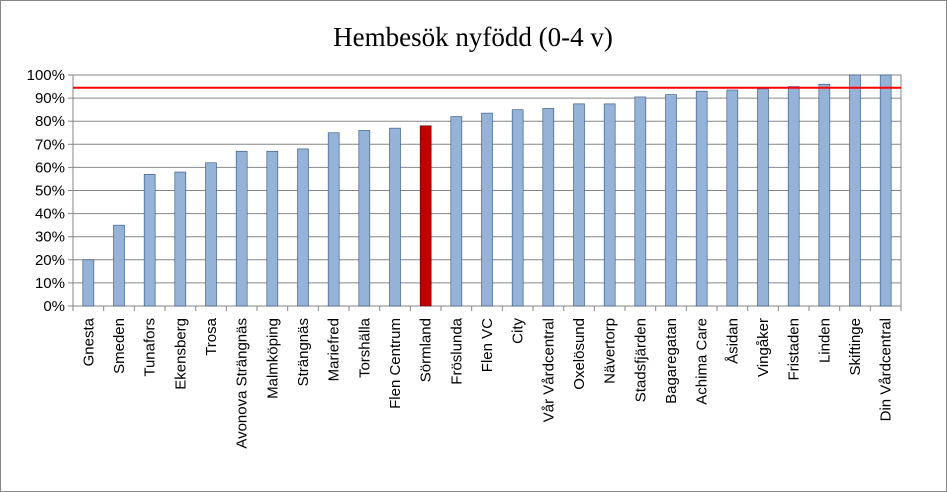 The image size is (947, 492). I want to click on y-tick-label: 50%, so click(50, 191).